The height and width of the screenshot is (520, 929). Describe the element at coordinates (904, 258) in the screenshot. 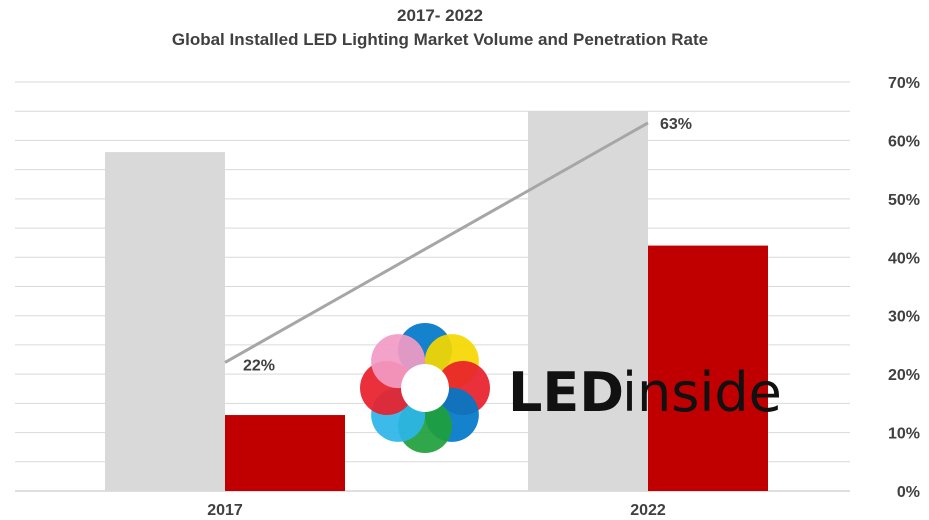

I see `y-tick-label: 40%` at that location.